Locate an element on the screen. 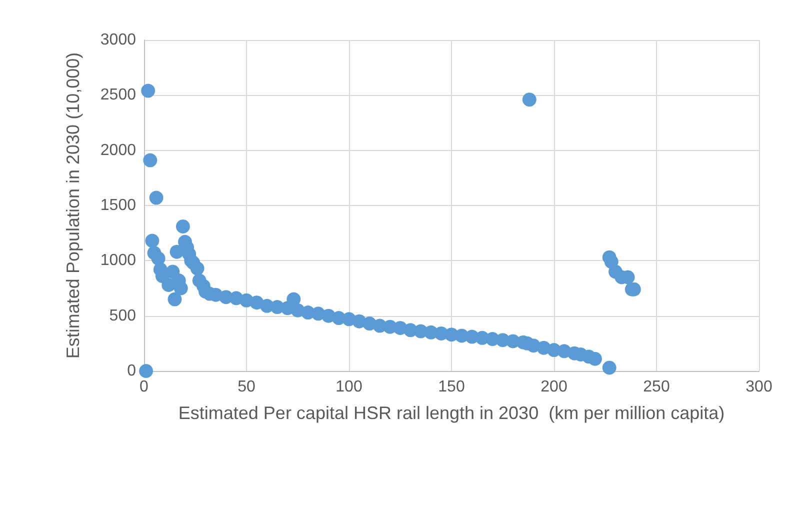 The width and height of the screenshot is (788, 519). y-tick-label: 2000 is located at coordinates (118, 150).